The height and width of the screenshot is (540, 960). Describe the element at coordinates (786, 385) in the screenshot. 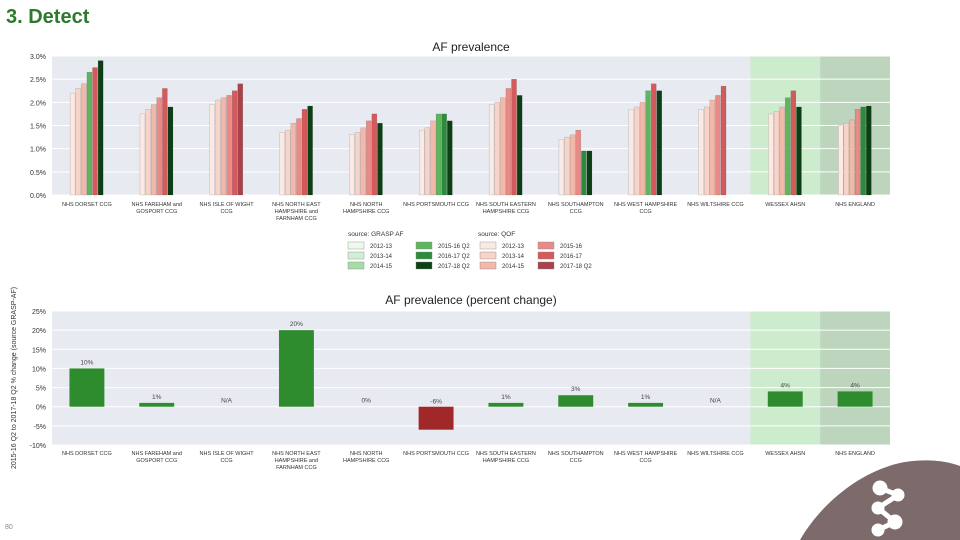

I see `data-label: 4%` at that location.